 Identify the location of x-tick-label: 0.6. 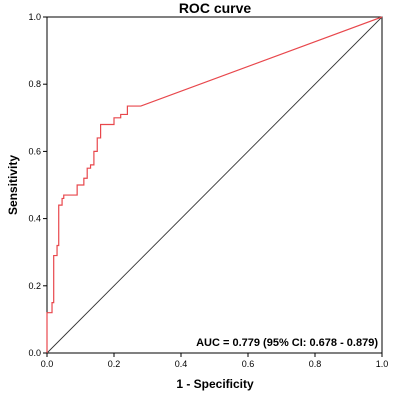
(248, 364).